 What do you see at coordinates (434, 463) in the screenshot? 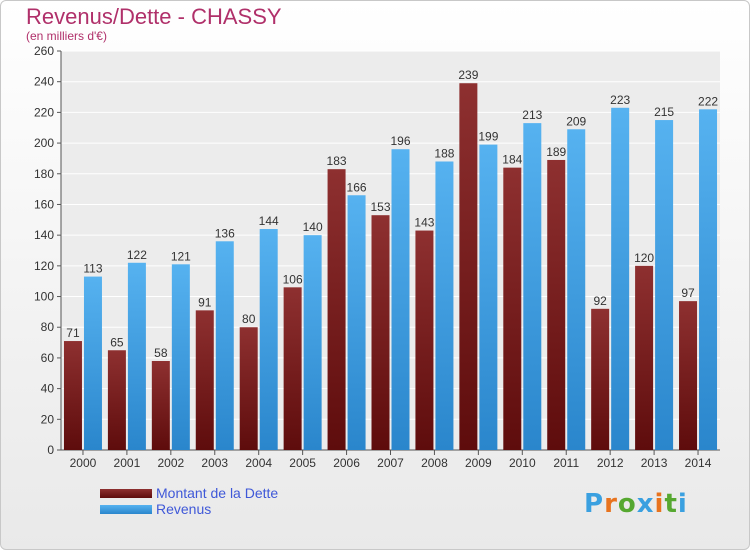
I see `x-tick-label: 2008` at bounding box center [434, 463].